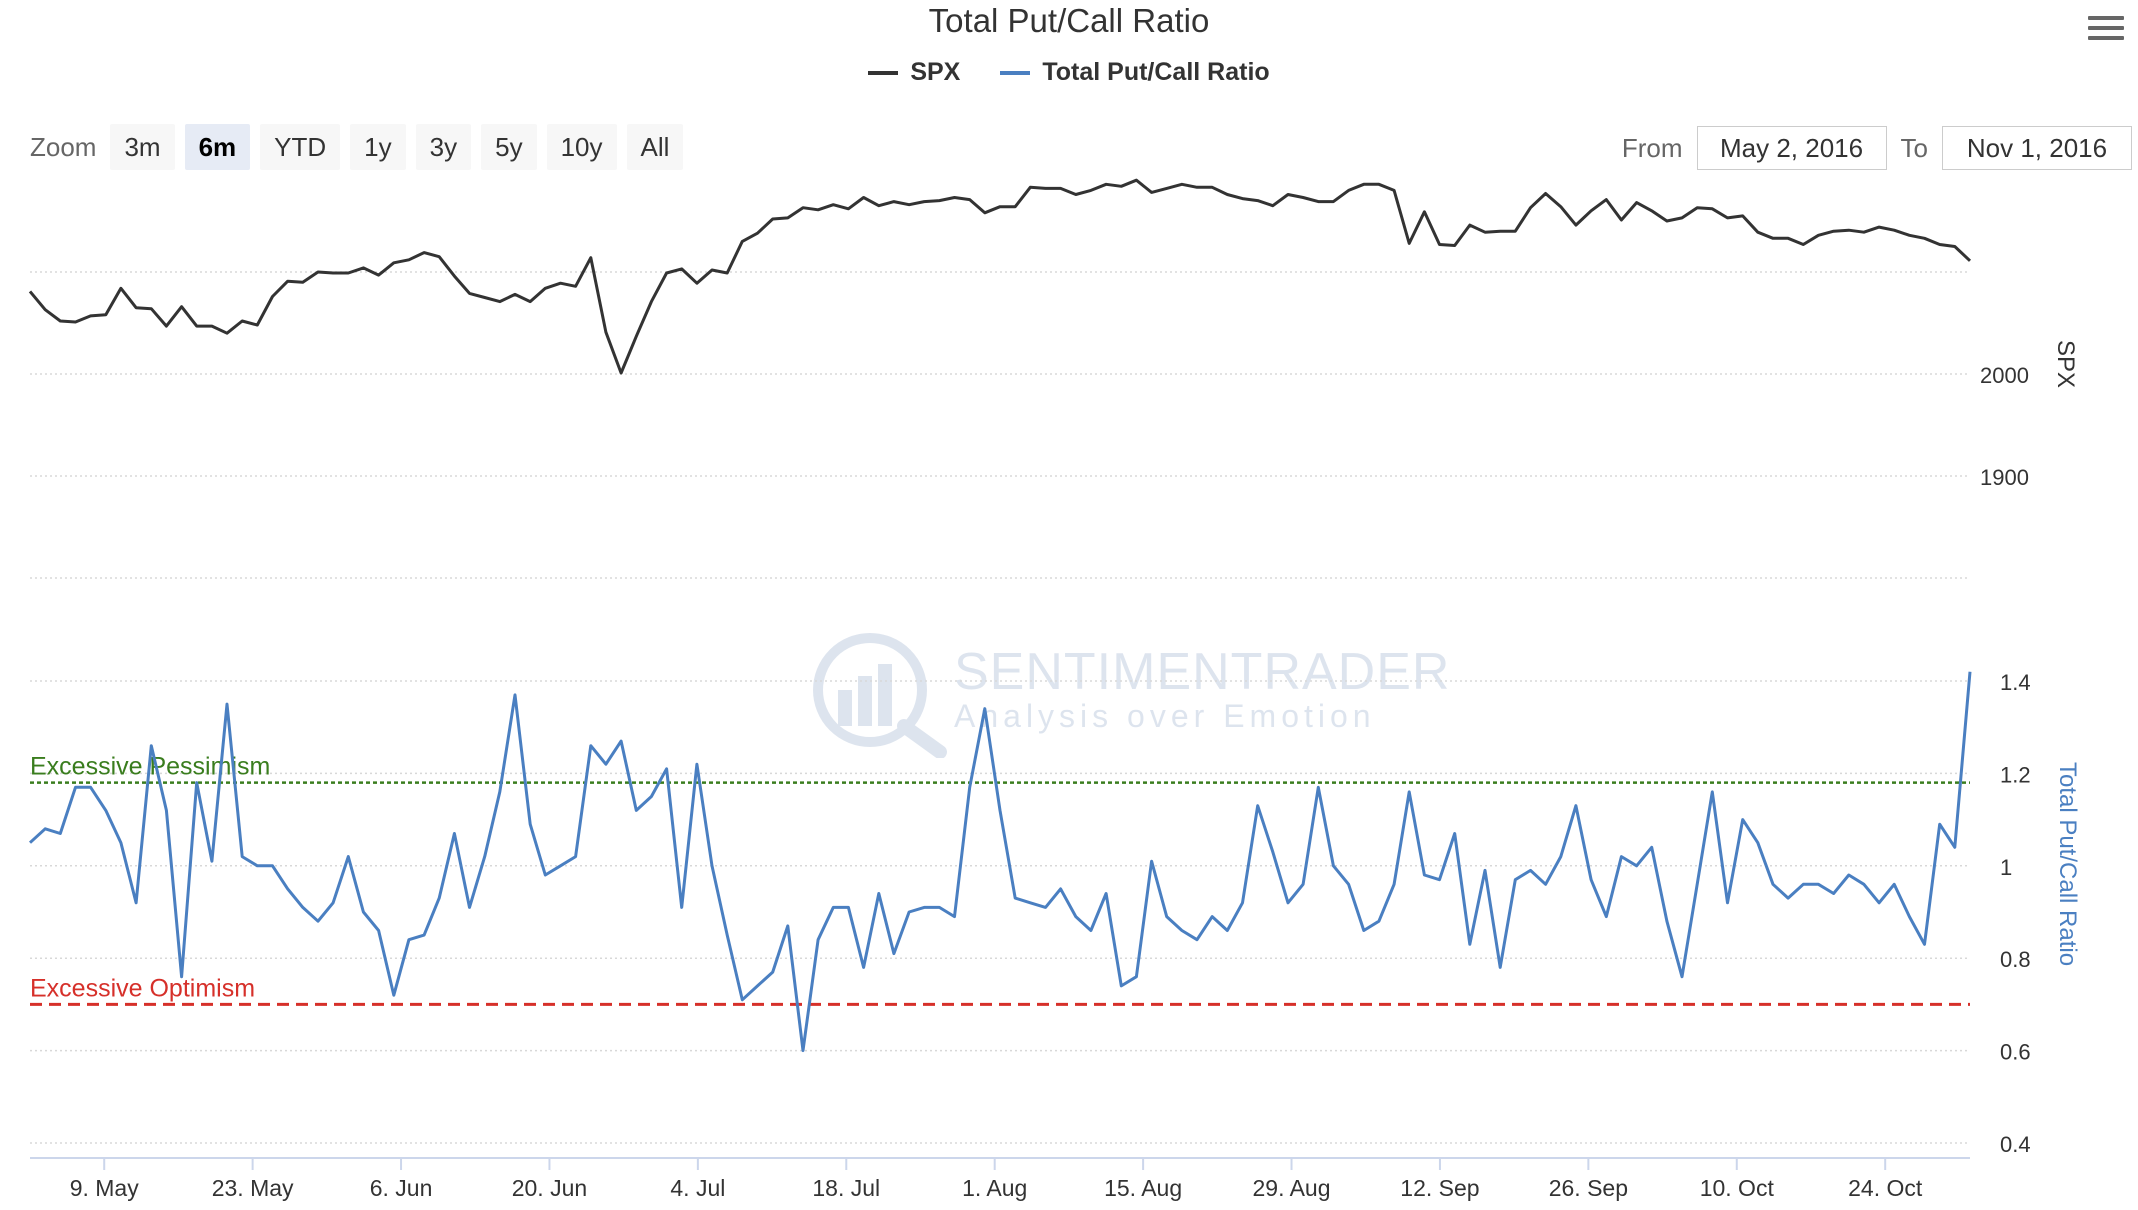  I want to click on zoom-6m-button: 6m, so click(217, 147).